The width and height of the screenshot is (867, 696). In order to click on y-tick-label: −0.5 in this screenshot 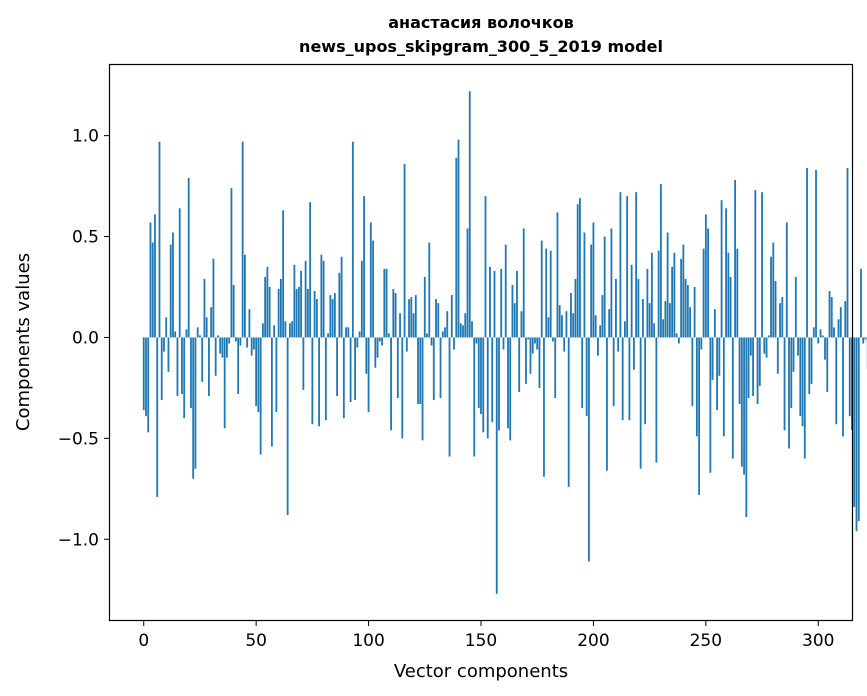, I will do `click(78, 439)`.